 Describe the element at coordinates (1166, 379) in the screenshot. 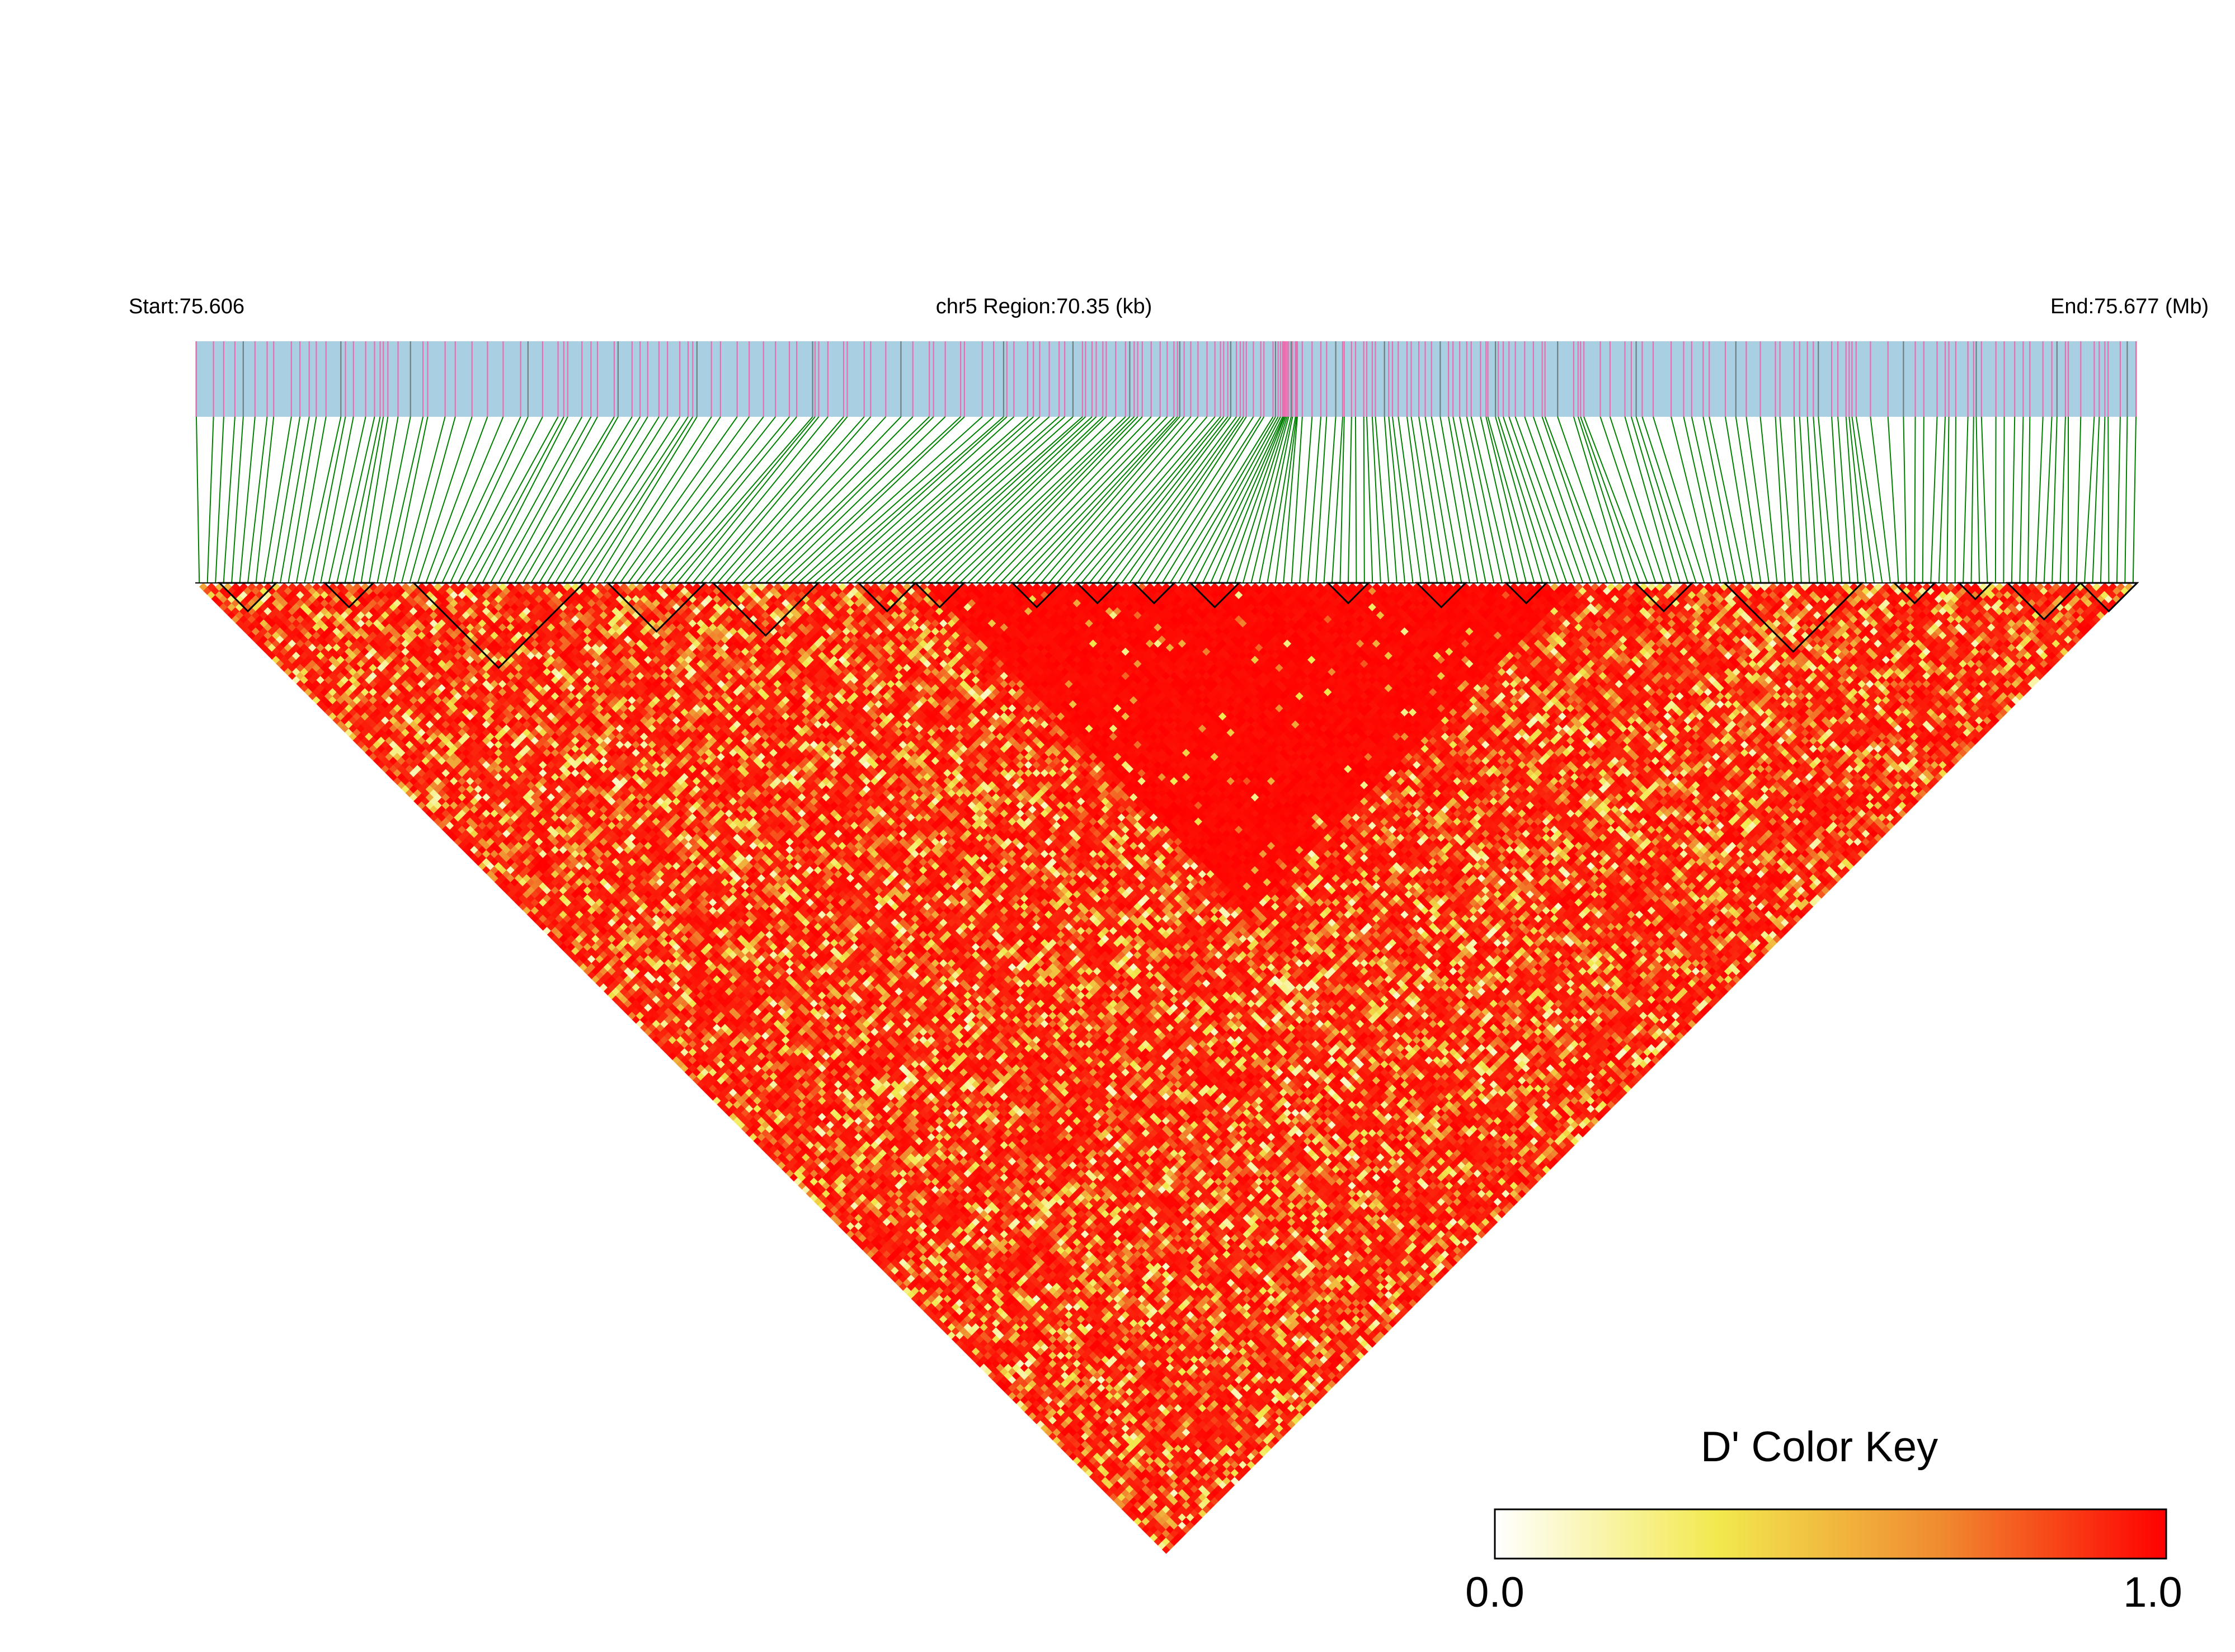

I see `marker-track` at that location.